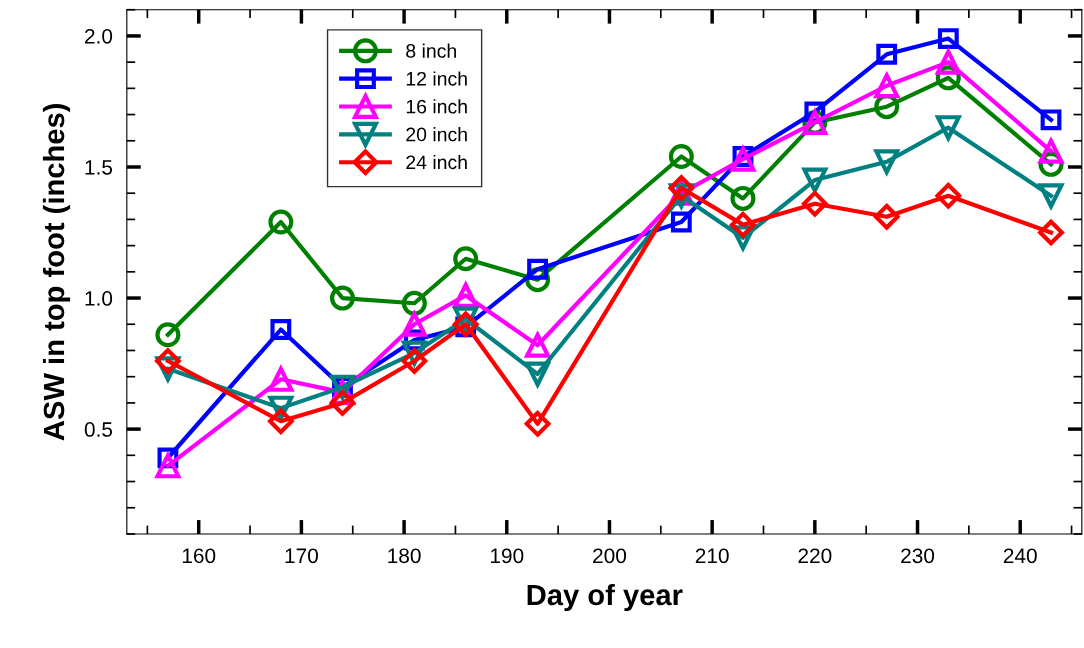  Describe the element at coordinates (199, 556) in the screenshot. I see `x-tick-label: 160` at that location.